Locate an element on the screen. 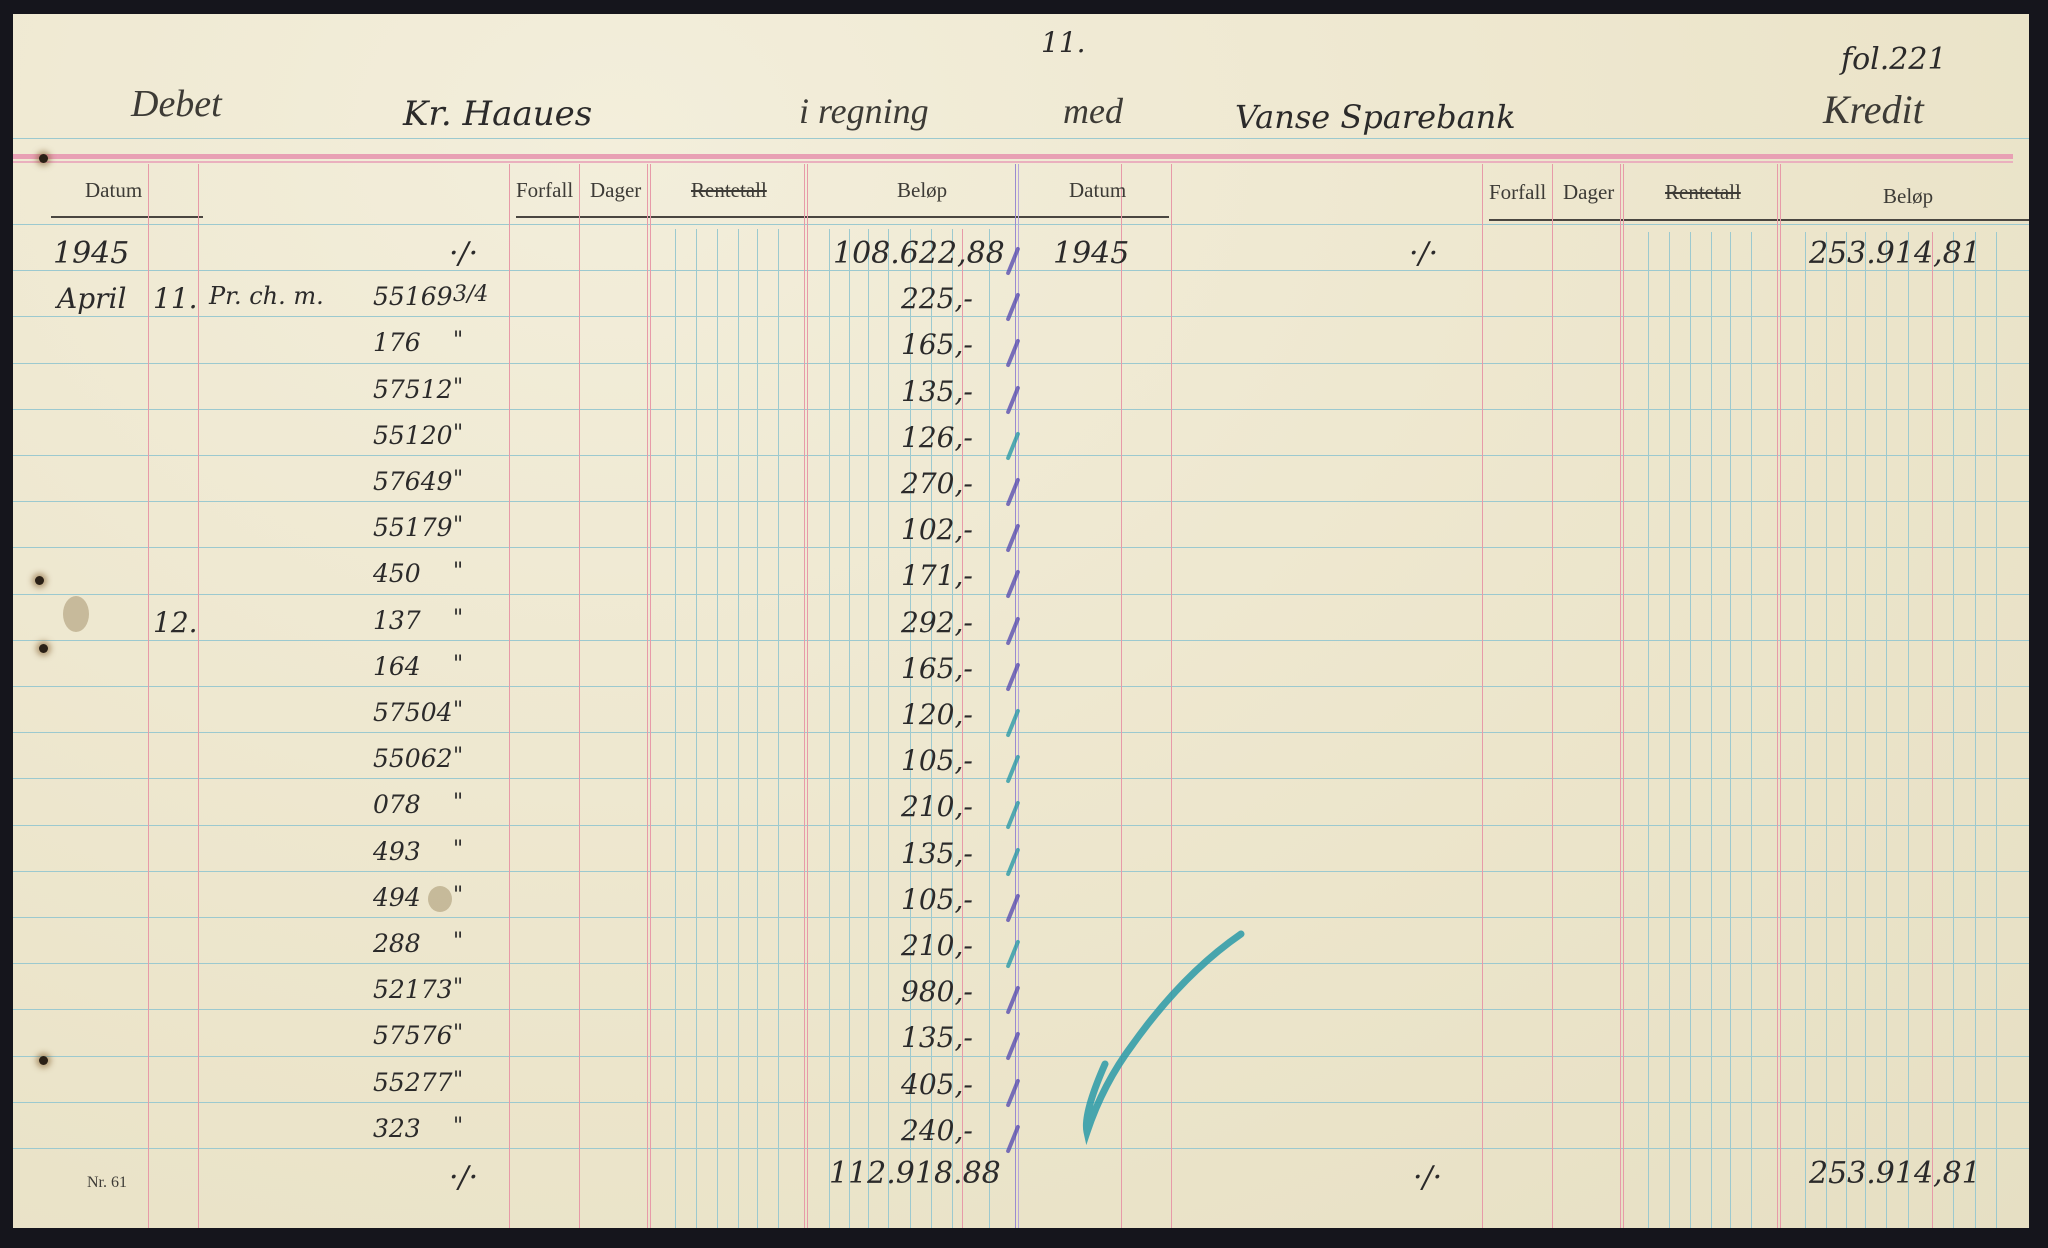  entry-ref: 137 is located at coordinates (397, 620).